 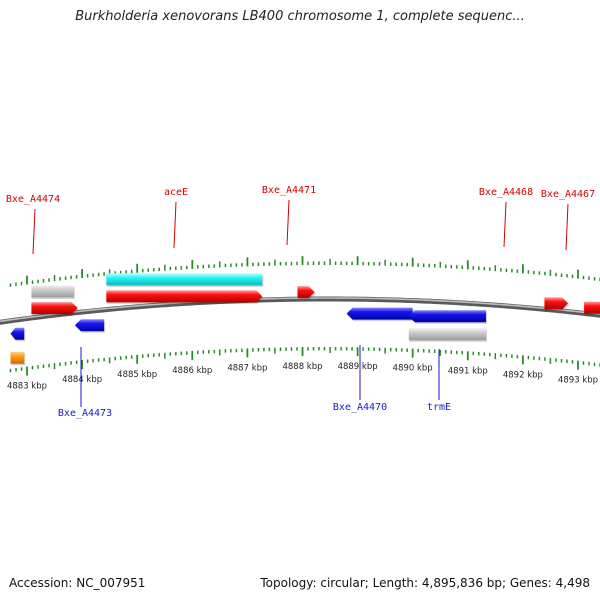 What do you see at coordinates (137, 375) in the screenshot?
I see `scale-tick-label: 4885 kbp` at bounding box center [137, 375].